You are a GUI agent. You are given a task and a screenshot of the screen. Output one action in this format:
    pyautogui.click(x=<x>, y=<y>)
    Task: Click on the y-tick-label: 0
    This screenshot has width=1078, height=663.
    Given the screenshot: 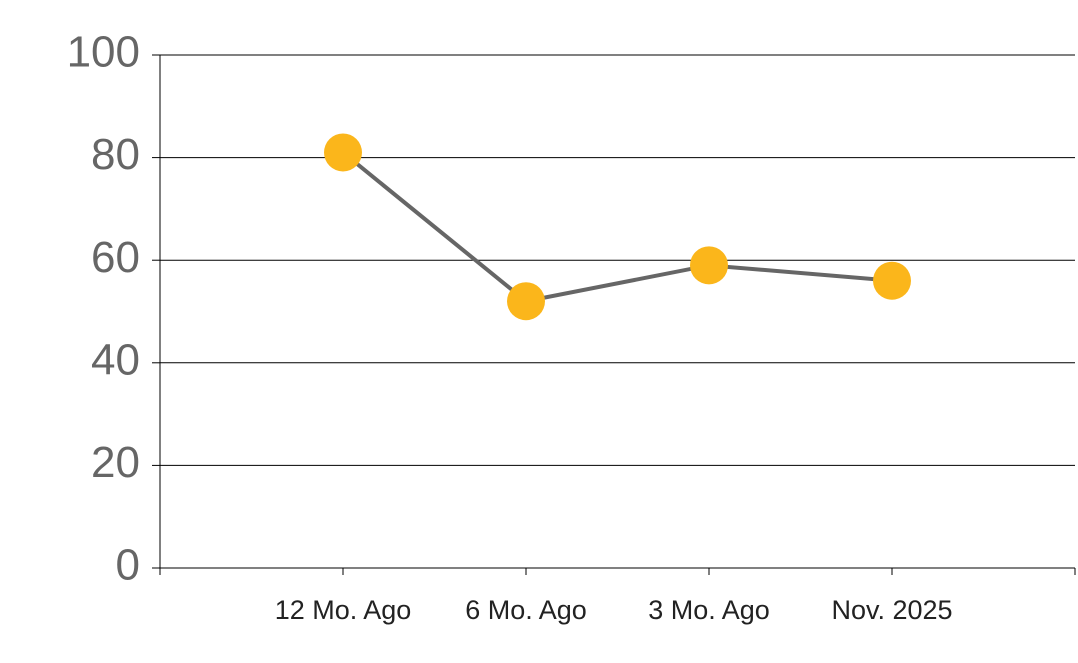 What is the action you would take?
    pyautogui.click(x=128, y=565)
    